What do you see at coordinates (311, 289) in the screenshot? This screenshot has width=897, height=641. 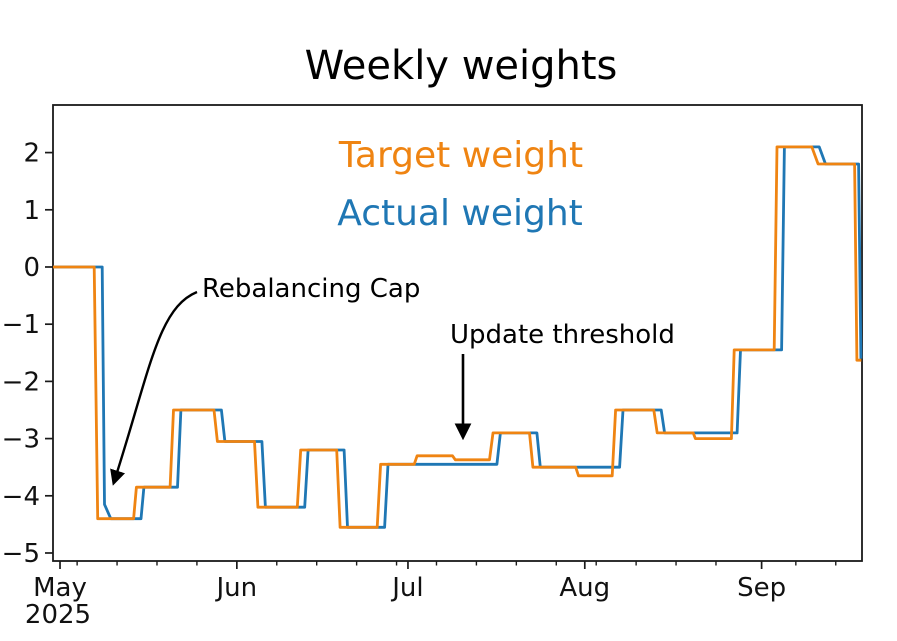 I see `annotation-rebalancing-cap: Rebalancing Cap` at bounding box center [311, 289].